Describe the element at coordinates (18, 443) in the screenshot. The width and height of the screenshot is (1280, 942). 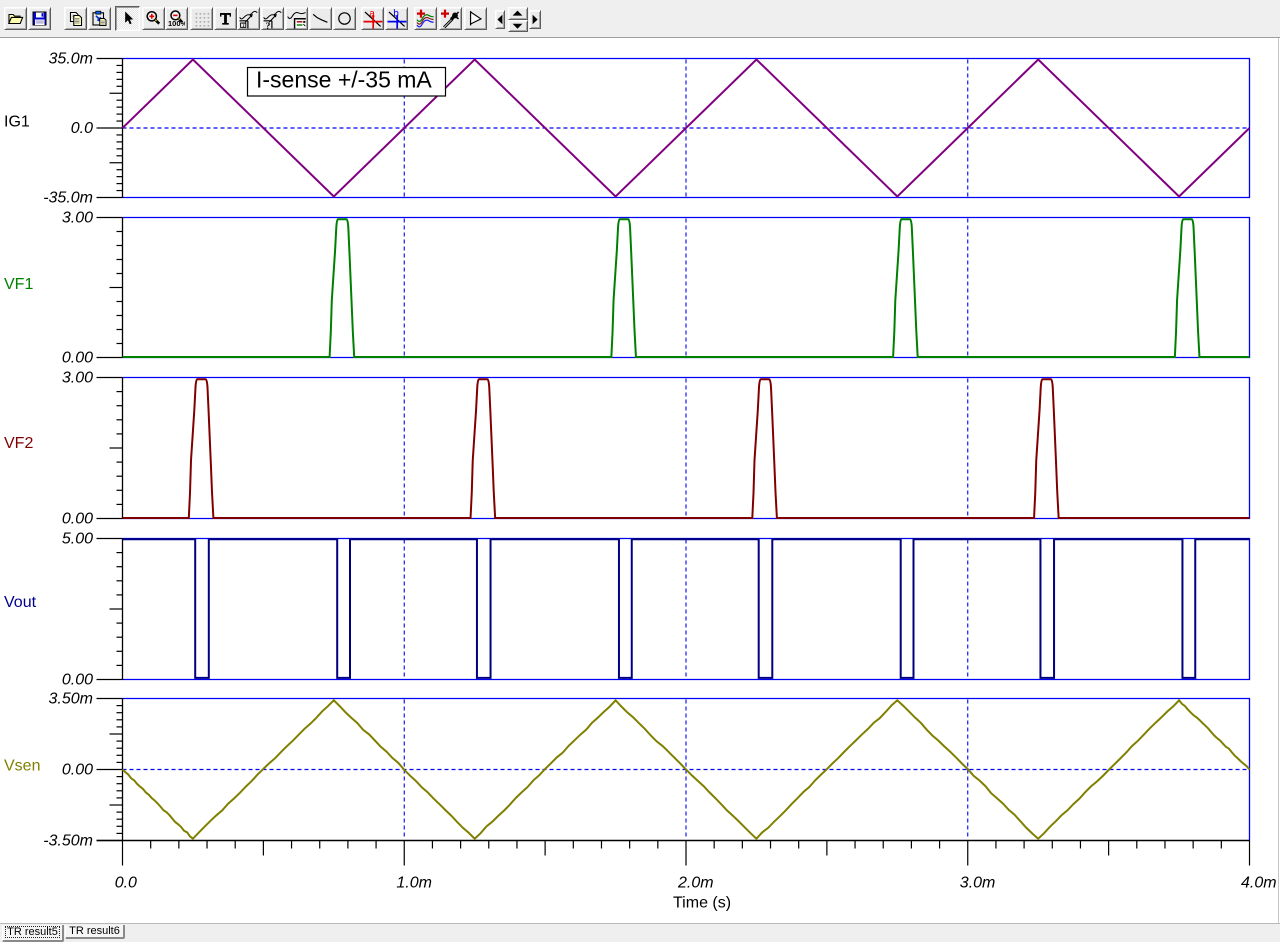
I see `svg-text: VF2` at that location.